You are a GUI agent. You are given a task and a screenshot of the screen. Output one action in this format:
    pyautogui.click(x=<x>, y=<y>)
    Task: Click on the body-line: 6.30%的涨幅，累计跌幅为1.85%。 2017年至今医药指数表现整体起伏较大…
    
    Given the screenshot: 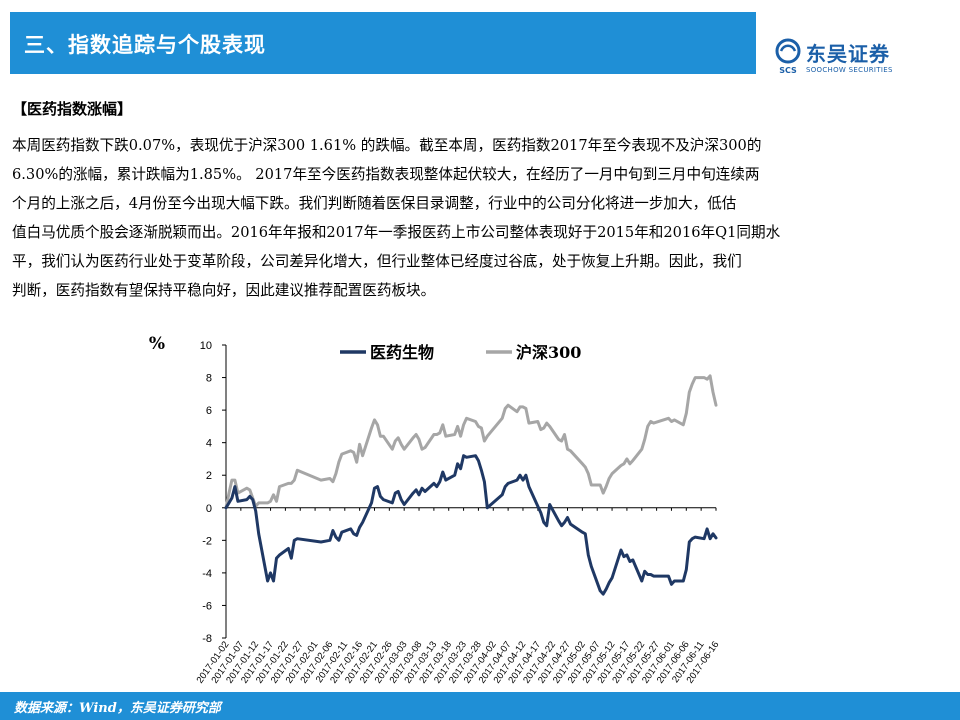 What is the action you would take?
    pyautogui.click(x=386, y=174)
    